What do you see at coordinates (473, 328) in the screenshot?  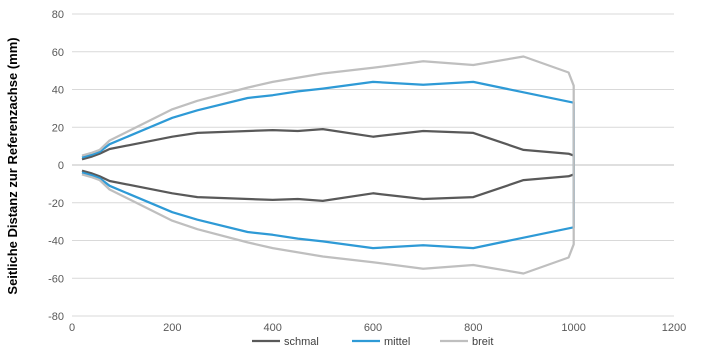 I see `x-tick-label: 800` at bounding box center [473, 328].